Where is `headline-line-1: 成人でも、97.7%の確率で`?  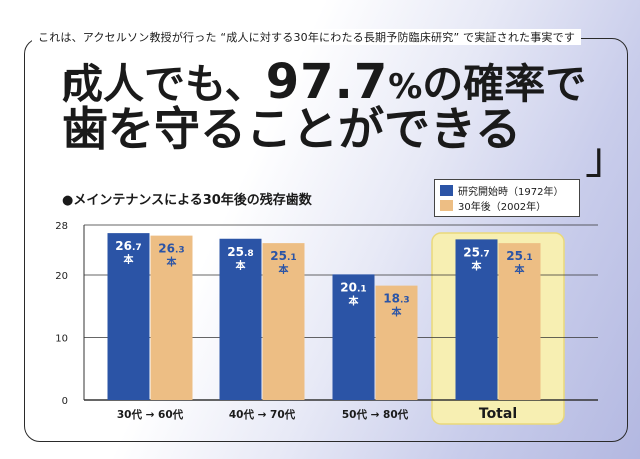 headline-line-1: 成人でも、97.7%の確率で is located at coordinates (313, 84).